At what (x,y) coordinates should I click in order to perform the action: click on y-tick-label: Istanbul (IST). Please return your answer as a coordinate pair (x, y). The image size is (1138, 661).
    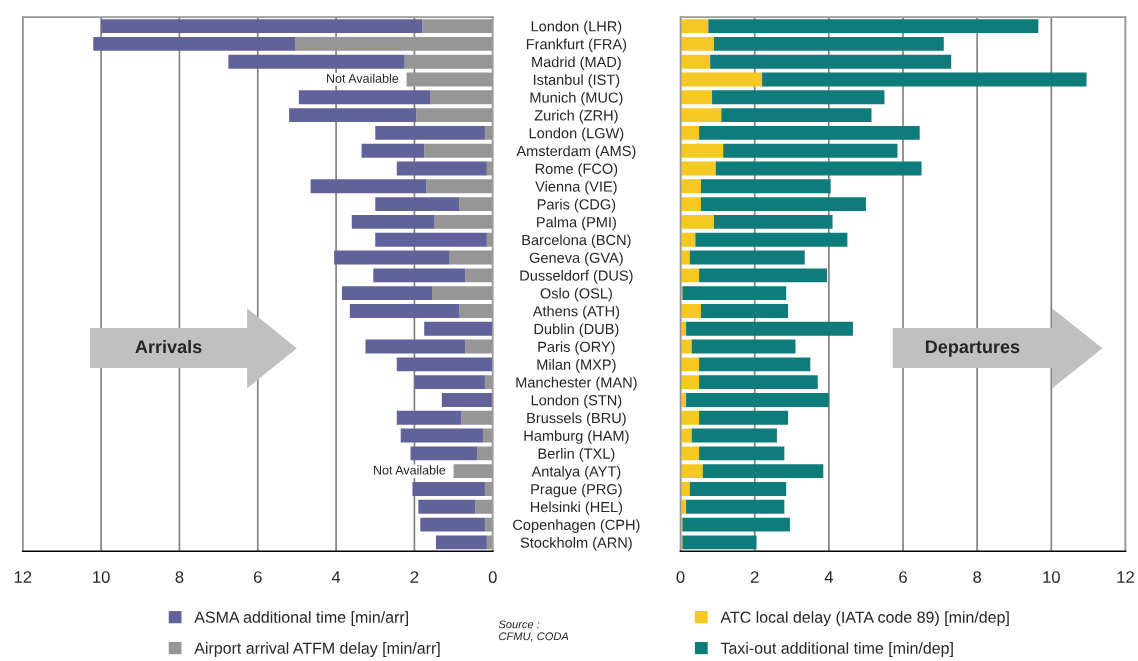
    Looking at the image, I should click on (576, 81).